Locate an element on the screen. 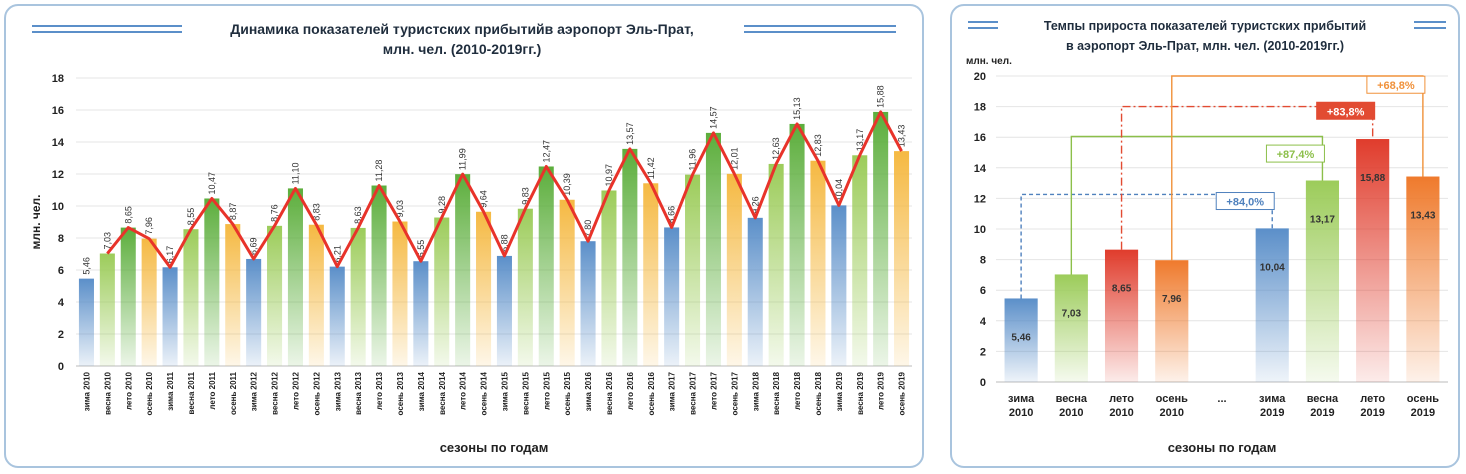 This screenshot has width=1466, height=474. data-label: 7,03 is located at coordinates (107, 241).